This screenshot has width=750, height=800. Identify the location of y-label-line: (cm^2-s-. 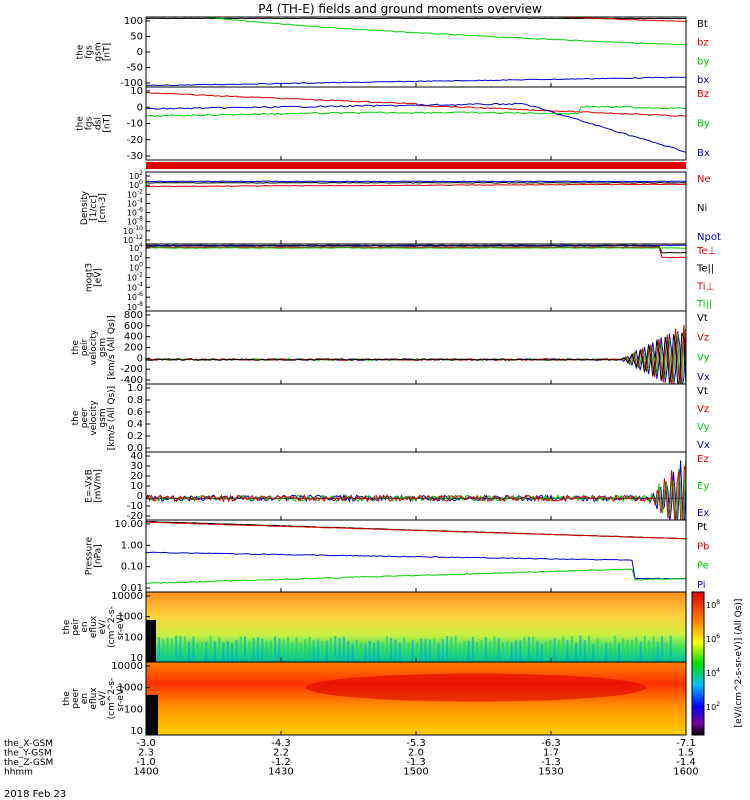
(112, 699).